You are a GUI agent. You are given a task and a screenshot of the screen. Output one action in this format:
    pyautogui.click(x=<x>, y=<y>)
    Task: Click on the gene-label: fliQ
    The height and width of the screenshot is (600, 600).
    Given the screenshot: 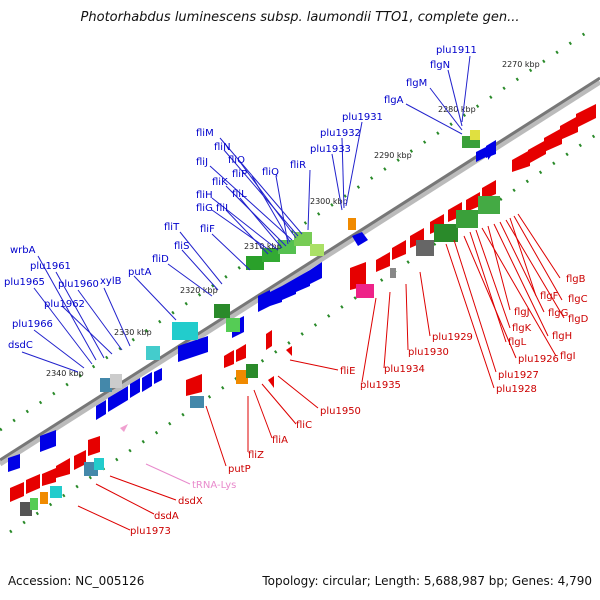 What is the action you would take?
    pyautogui.click(x=270, y=172)
    